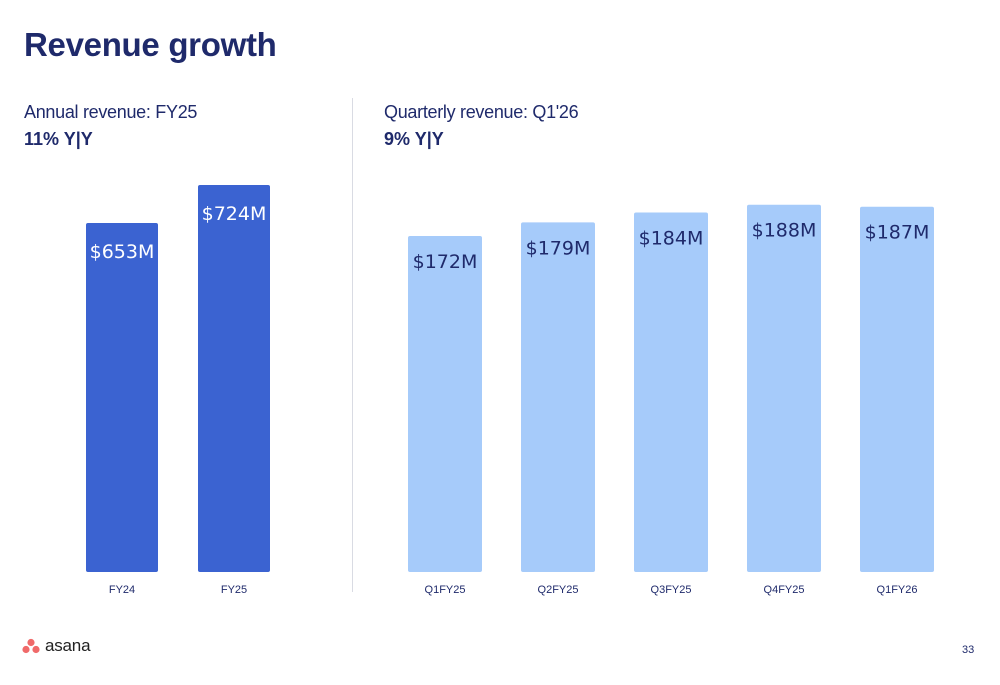  What do you see at coordinates (784, 388) in the screenshot?
I see `bar-q4fy25` at bounding box center [784, 388].